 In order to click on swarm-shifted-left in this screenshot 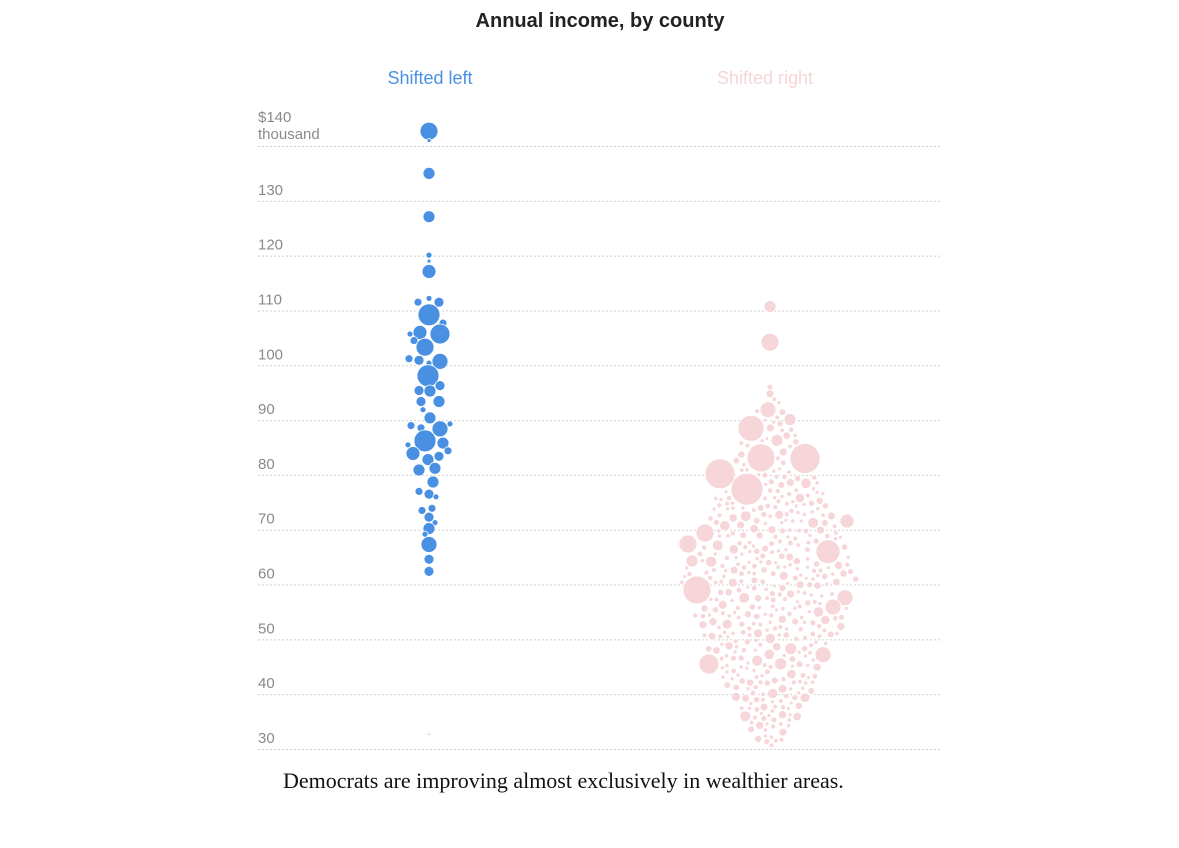, I will do `click(429, 428)`.